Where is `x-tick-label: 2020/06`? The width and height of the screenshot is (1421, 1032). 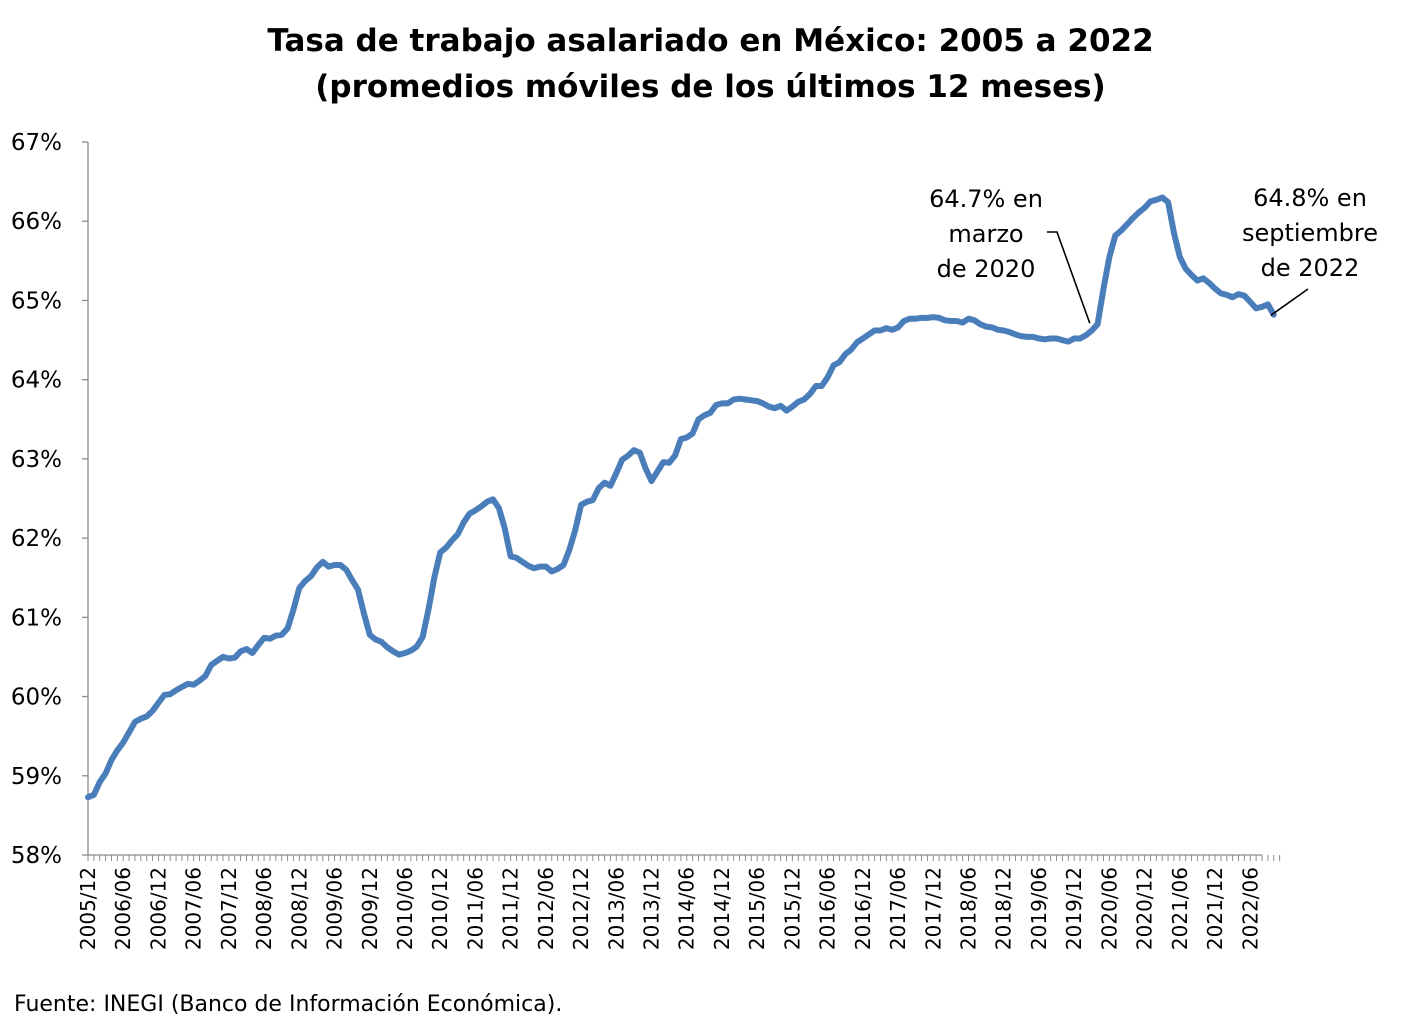 x-tick-label: 2020/06 is located at coordinates (1109, 908).